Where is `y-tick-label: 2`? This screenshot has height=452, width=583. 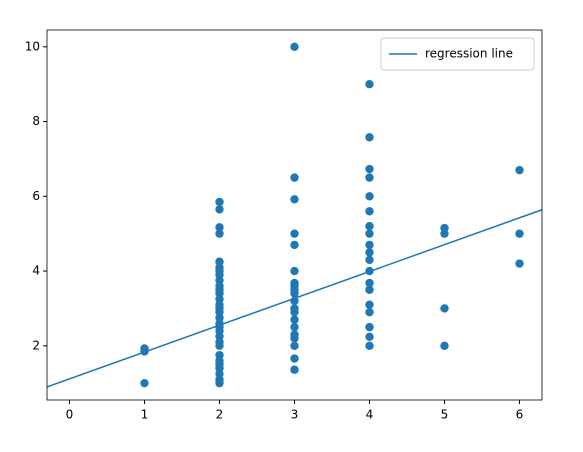
y-tick-label: 2 is located at coordinates (36, 345).